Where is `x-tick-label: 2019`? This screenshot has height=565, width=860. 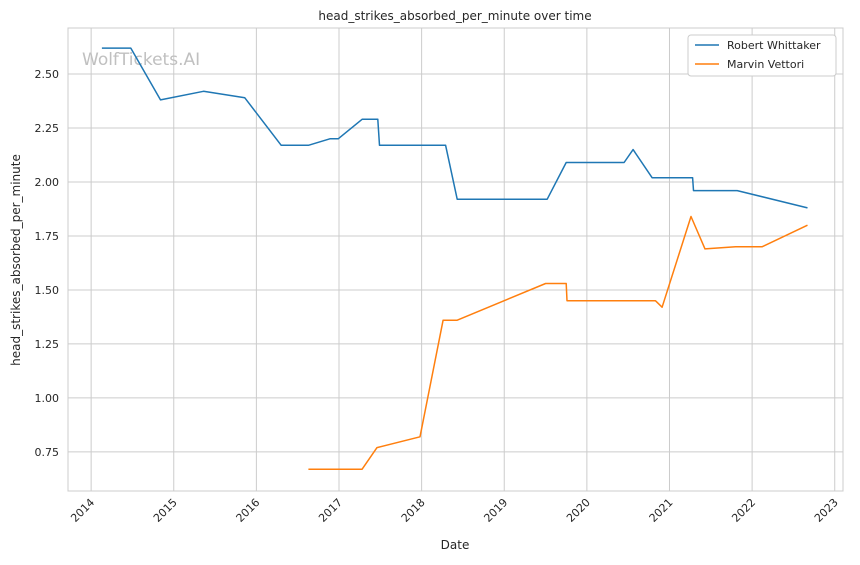
x-tick-label: 2019 is located at coordinates (495, 510).